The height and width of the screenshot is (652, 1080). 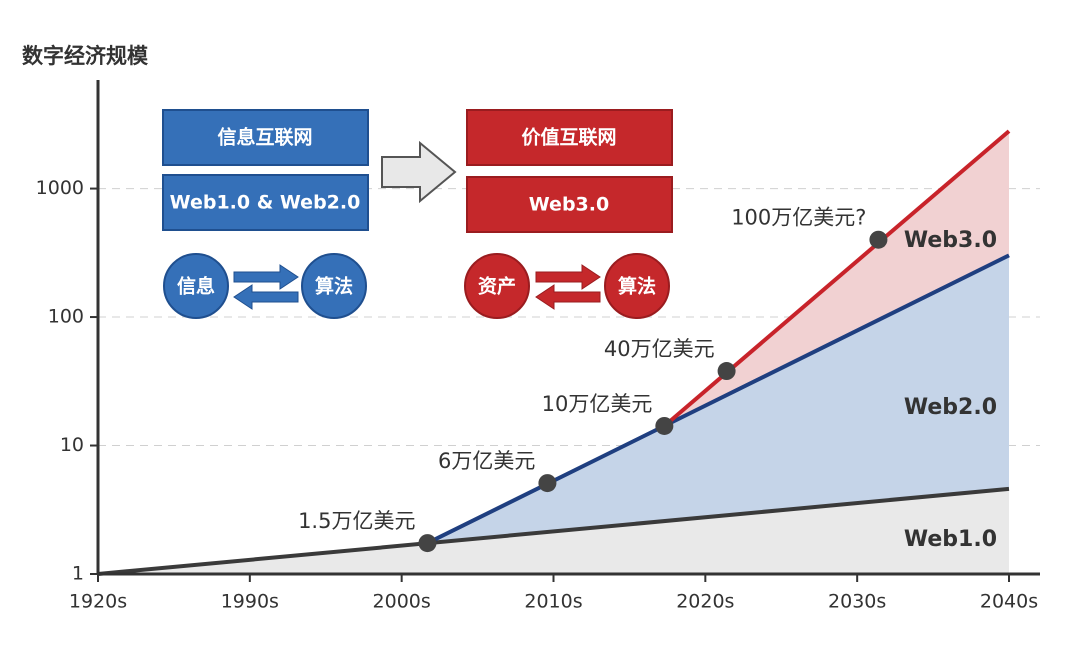 I want to click on y-tick-label: 1000, so click(x=60, y=188).